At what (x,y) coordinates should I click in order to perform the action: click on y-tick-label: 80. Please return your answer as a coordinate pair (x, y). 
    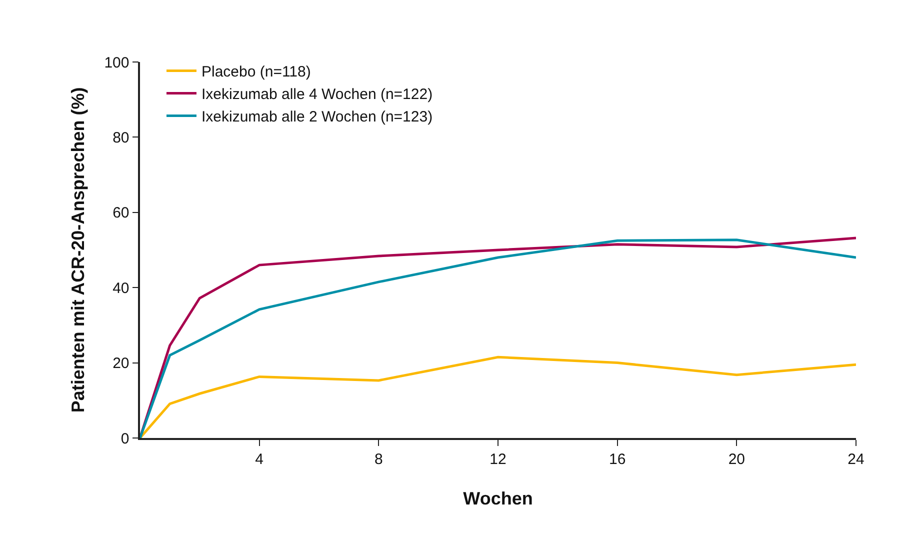
    Looking at the image, I should click on (121, 137).